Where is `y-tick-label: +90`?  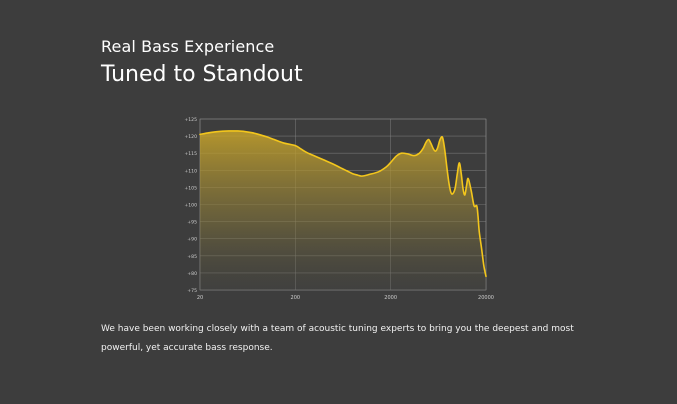
y-tick-label: +90 is located at coordinates (192, 240).